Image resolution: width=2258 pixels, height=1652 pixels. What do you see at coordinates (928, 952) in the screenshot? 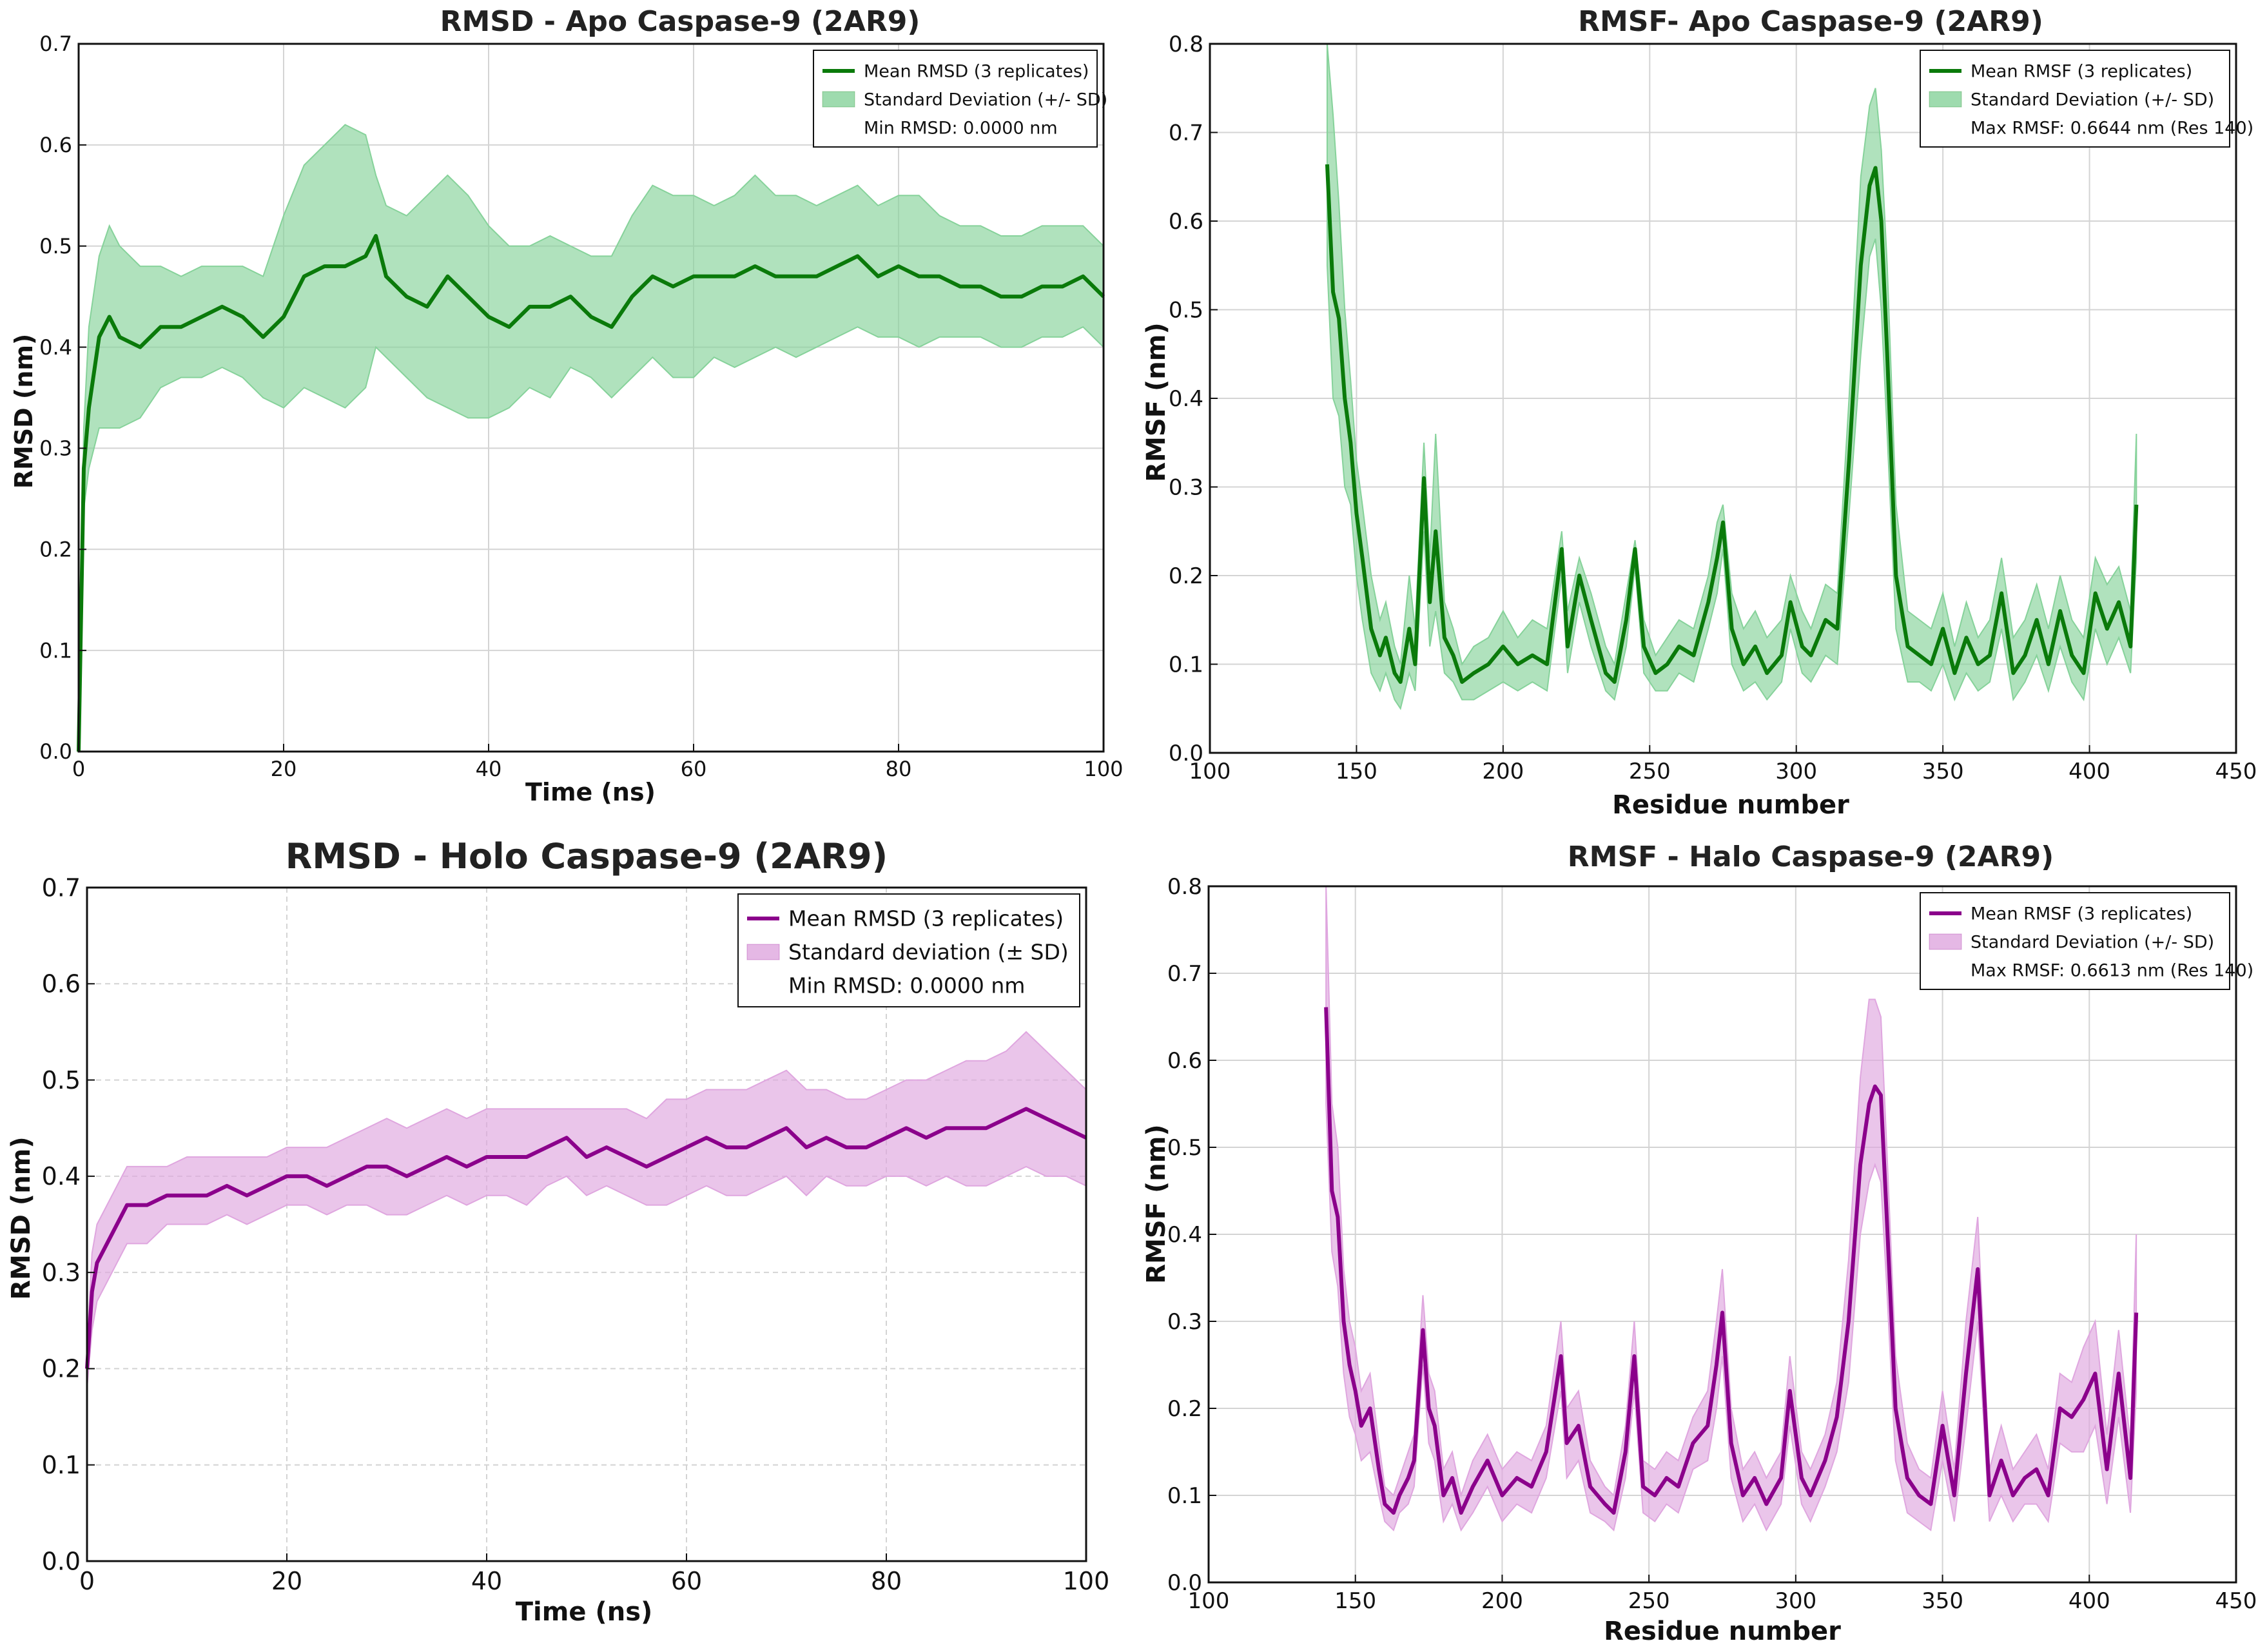
I see `legend-entry: Standard deviation (± SD)` at bounding box center [928, 952].